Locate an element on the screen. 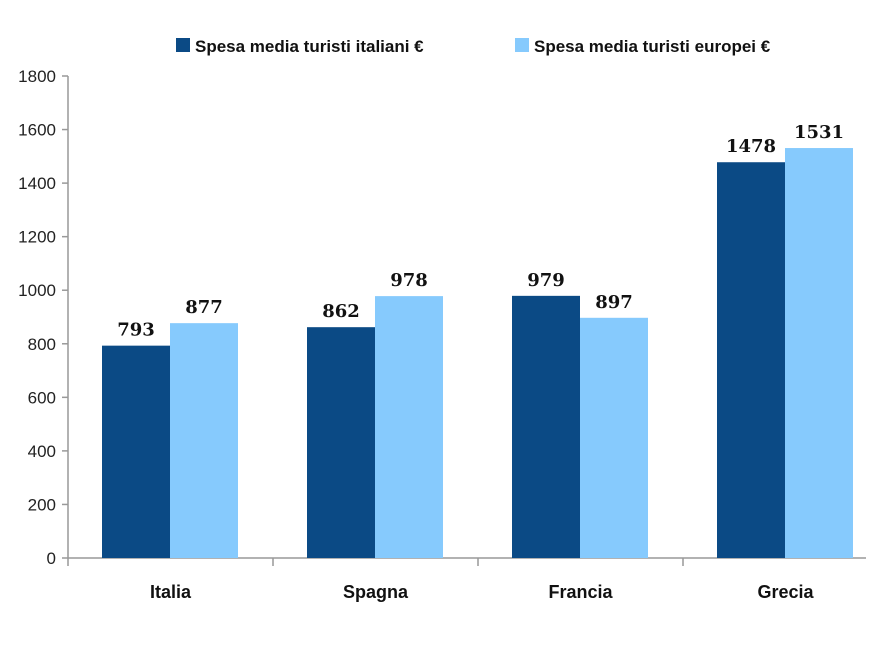 Image resolution: width=871 pixels, height=658 pixels. y-tick-label: 800 is located at coordinates (42, 344).